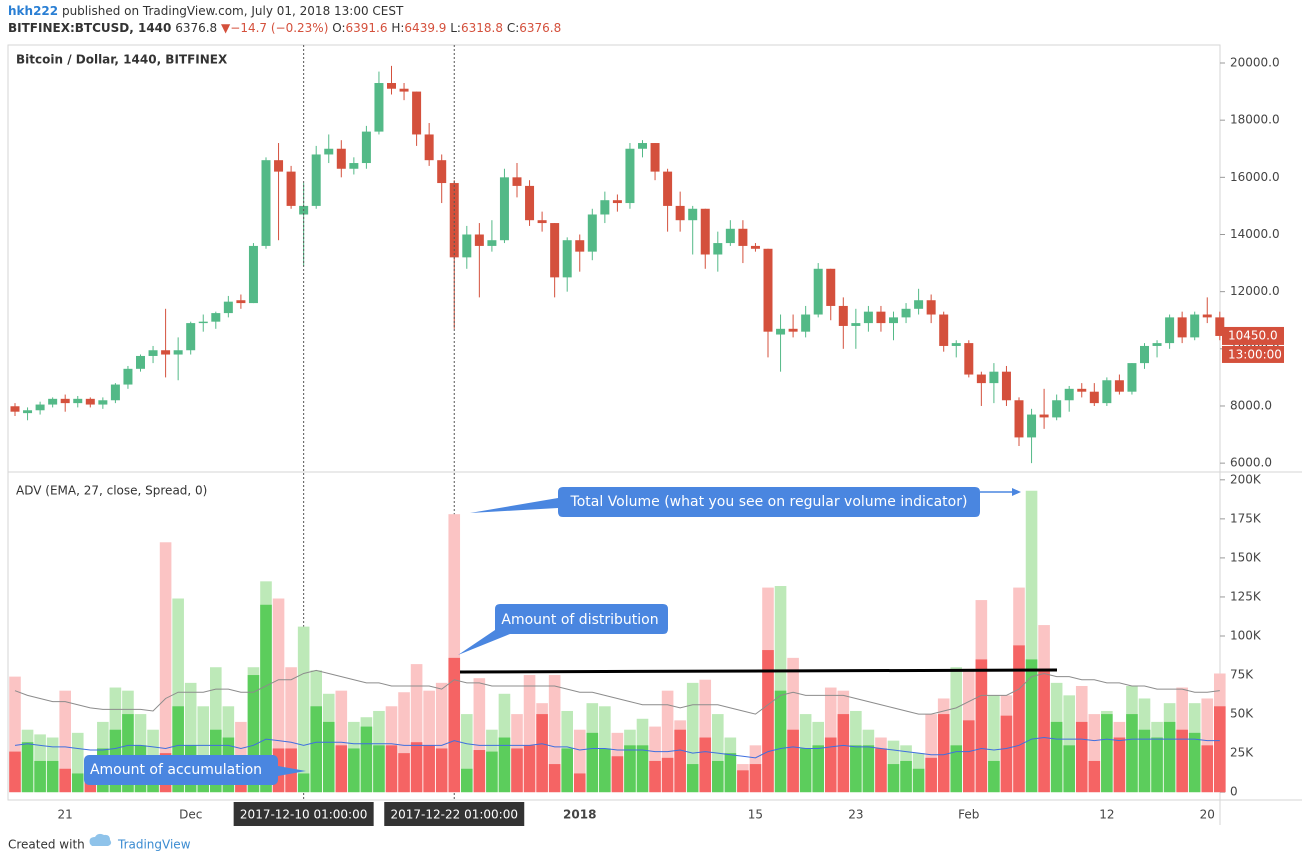 The height and width of the screenshot is (862, 1302). What do you see at coordinates (1016, 492) in the screenshot?
I see `arrow-head` at bounding box center [1016, 492].